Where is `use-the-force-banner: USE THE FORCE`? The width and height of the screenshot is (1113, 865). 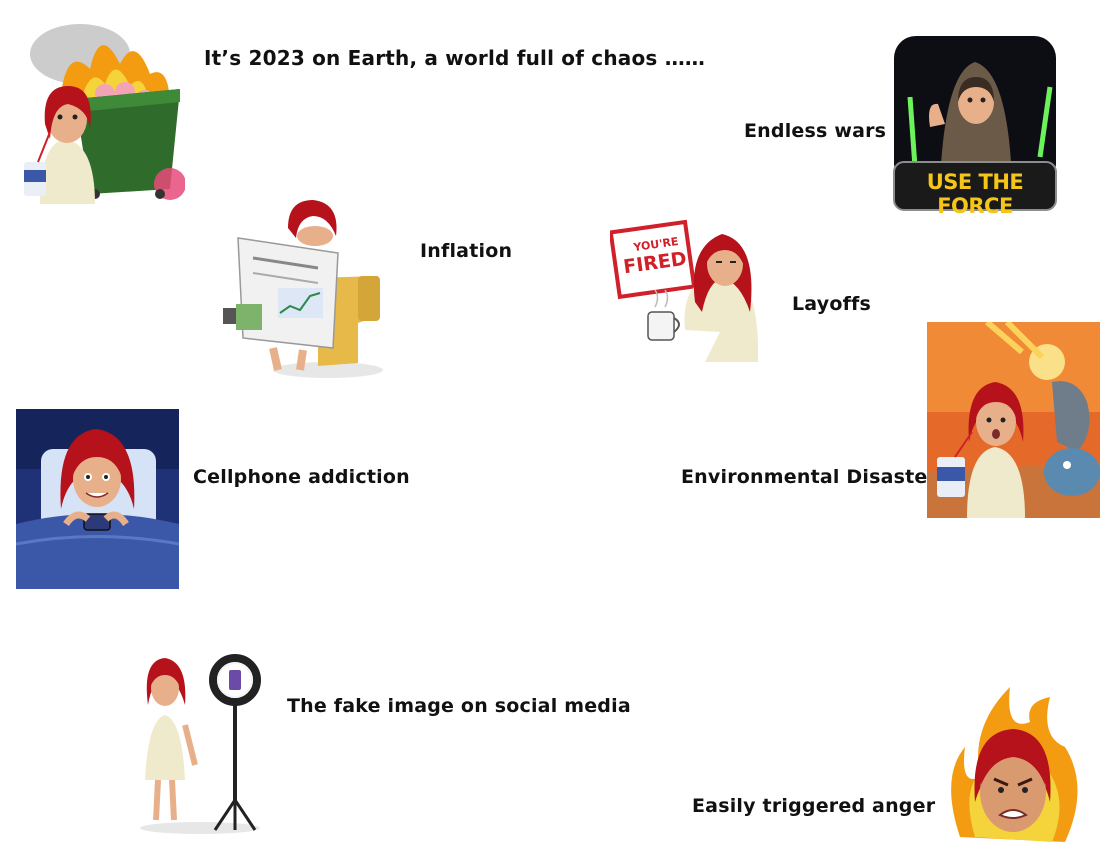
use-the-force-banner: USE THE FORCE is located at coordinates (975, 194).